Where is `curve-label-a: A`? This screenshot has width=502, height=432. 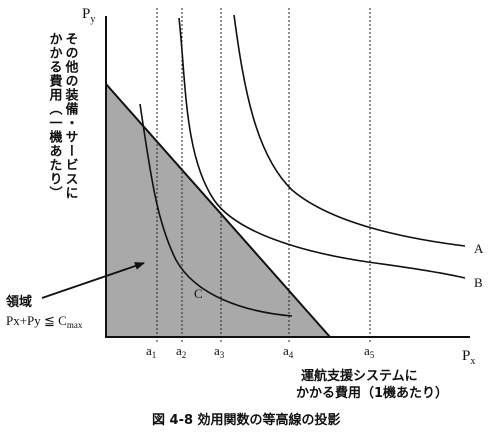
curve-label-a: A is located at coordinates (479, 248).